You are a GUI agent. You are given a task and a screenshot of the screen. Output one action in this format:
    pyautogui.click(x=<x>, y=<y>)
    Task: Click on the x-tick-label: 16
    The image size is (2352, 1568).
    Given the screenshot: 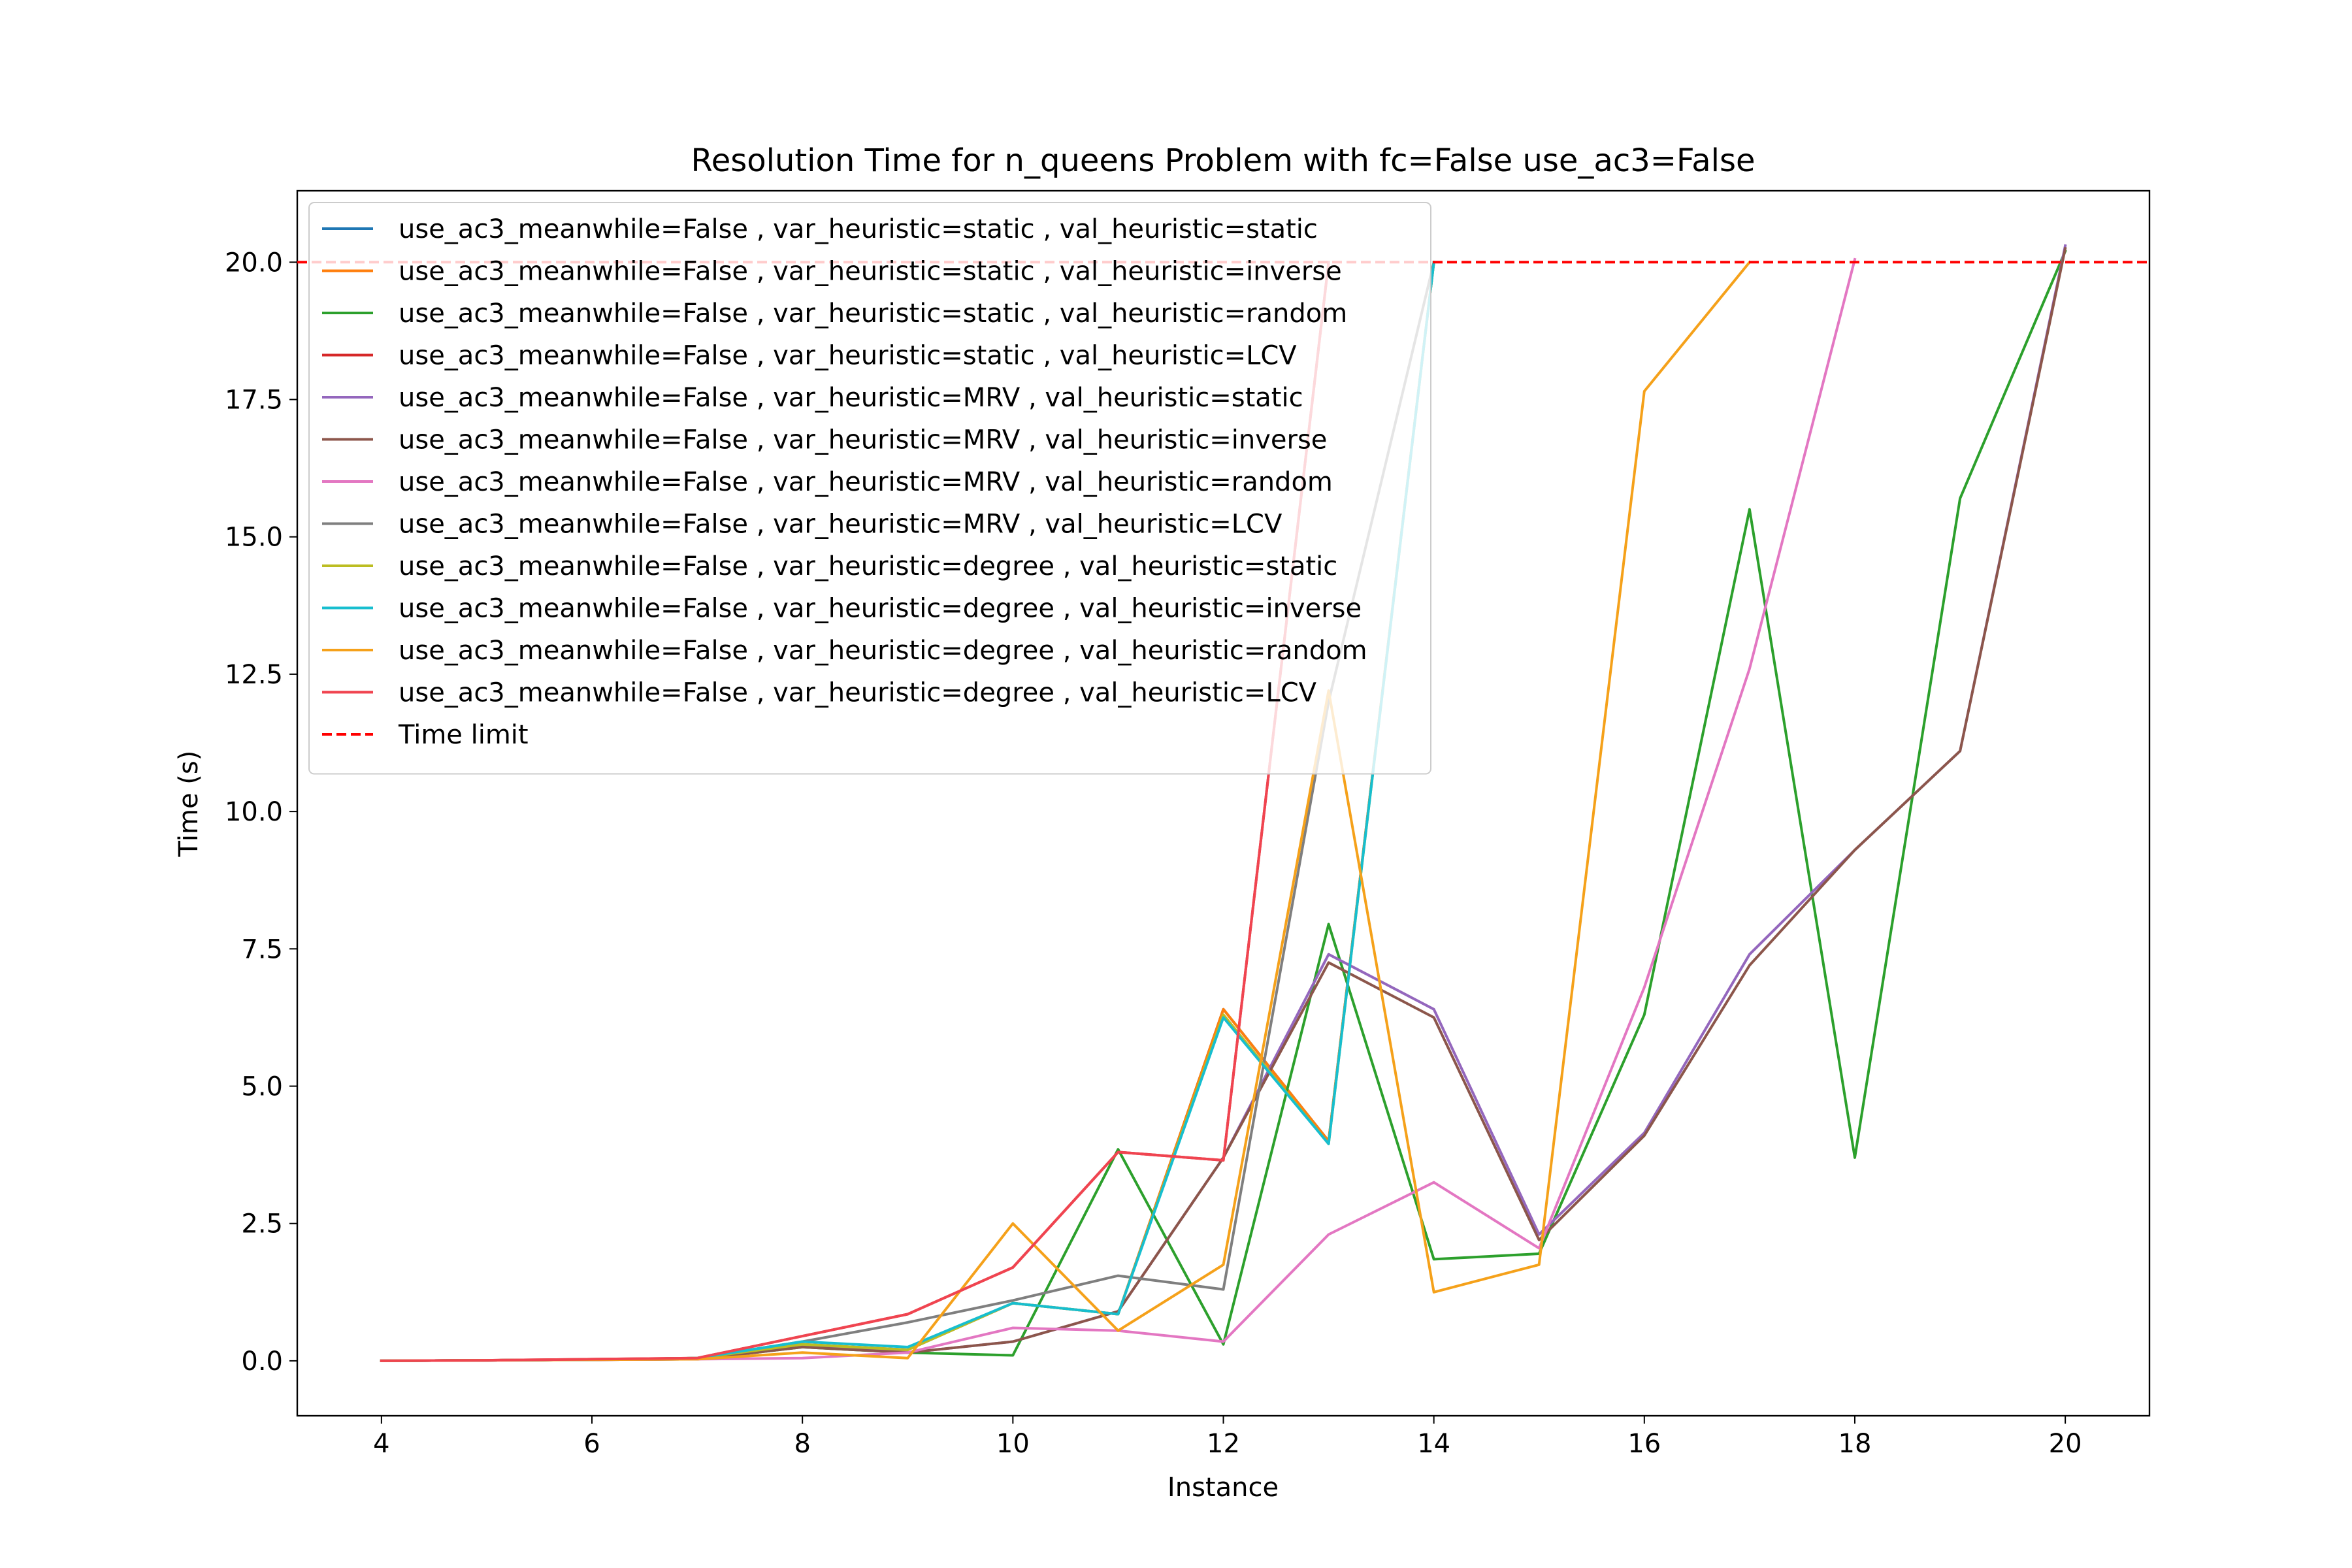 What is the action you would take?
    pyautogui.click(x=1644, y=1444)
    